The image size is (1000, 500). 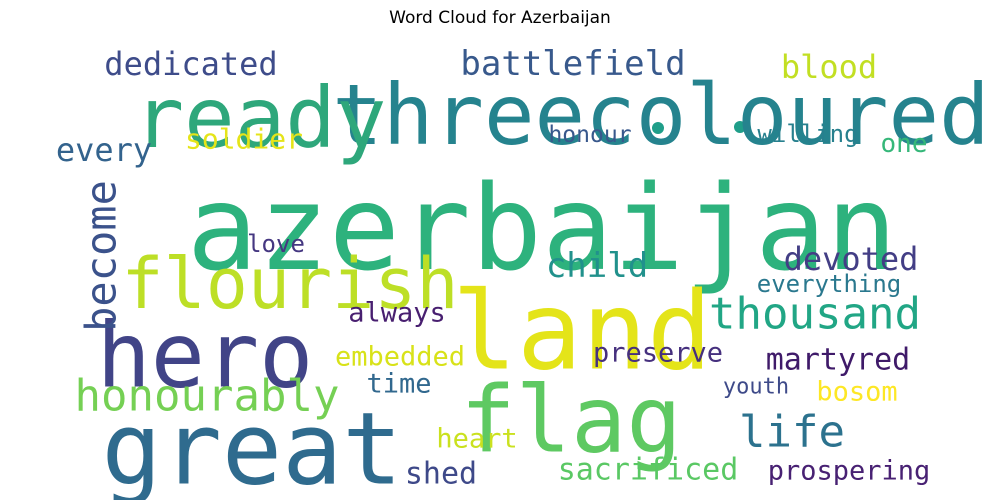 I want to click on word-preserve: preserve, so click(x=658, y=353).